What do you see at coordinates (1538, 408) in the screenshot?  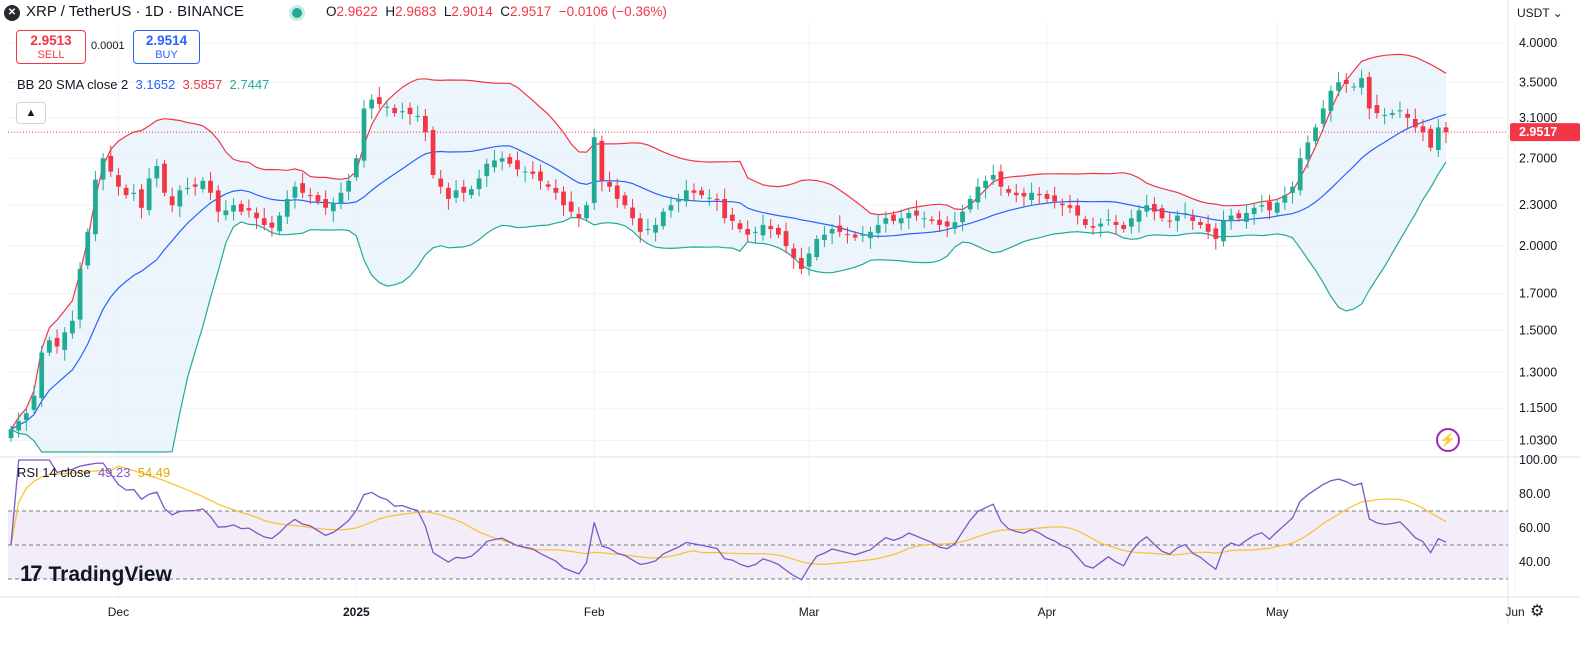 I see `price-tick-label: 1.1500` at bounding box center [1538, 408].